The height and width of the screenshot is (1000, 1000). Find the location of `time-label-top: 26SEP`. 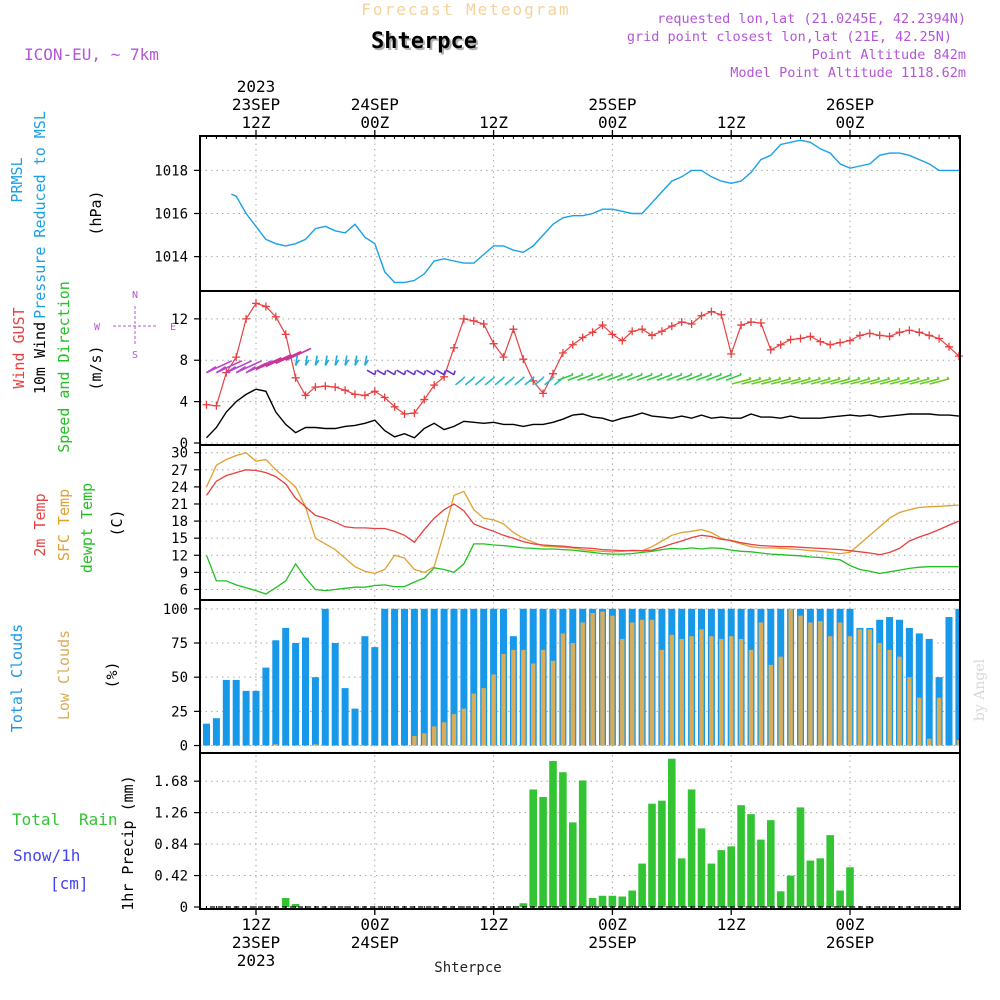

time-label-top: 26SEP is located at coordinates (850, 104).